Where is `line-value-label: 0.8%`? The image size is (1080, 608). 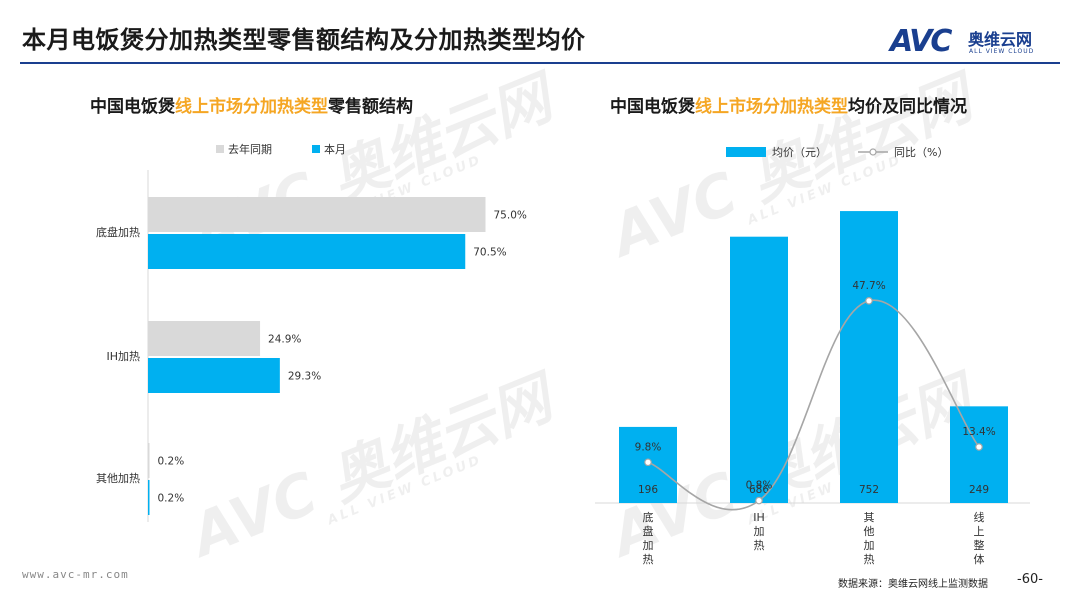 line-value-label: 0.8% is located at coordinates (759, 486).